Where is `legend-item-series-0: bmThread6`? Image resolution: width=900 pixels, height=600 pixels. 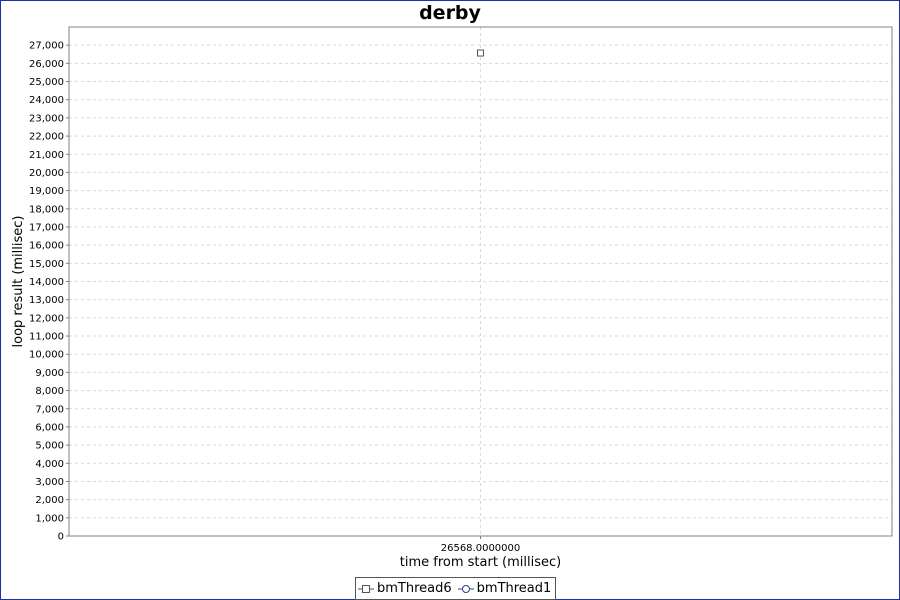
legend-item-series-0: bmThread6 is located at coordinates (405, 588).